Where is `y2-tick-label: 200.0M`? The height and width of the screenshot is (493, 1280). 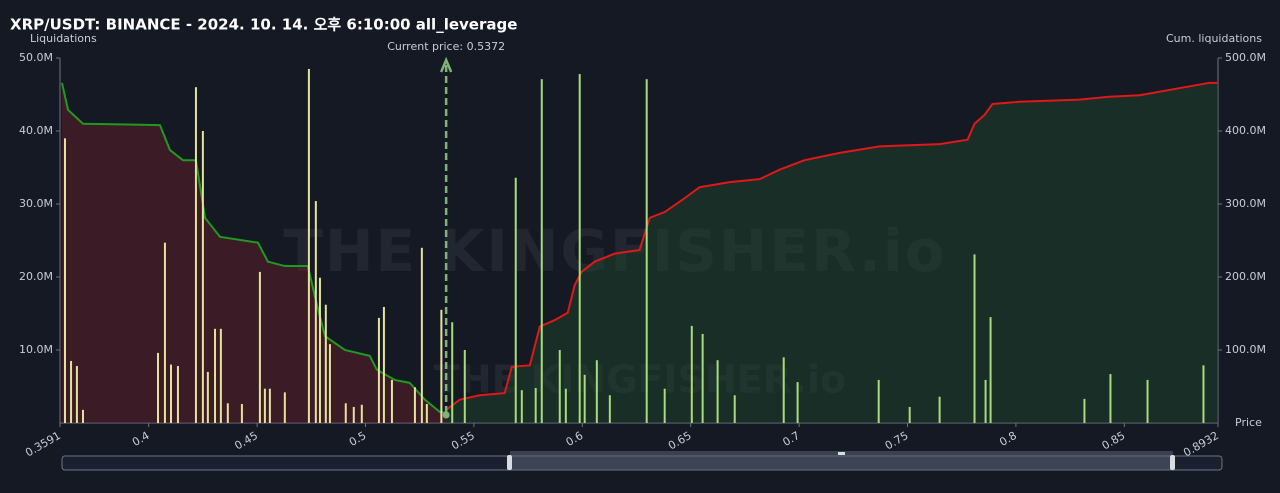
y2-tick-label: 200.0M is located at coordinates (1245, 276).